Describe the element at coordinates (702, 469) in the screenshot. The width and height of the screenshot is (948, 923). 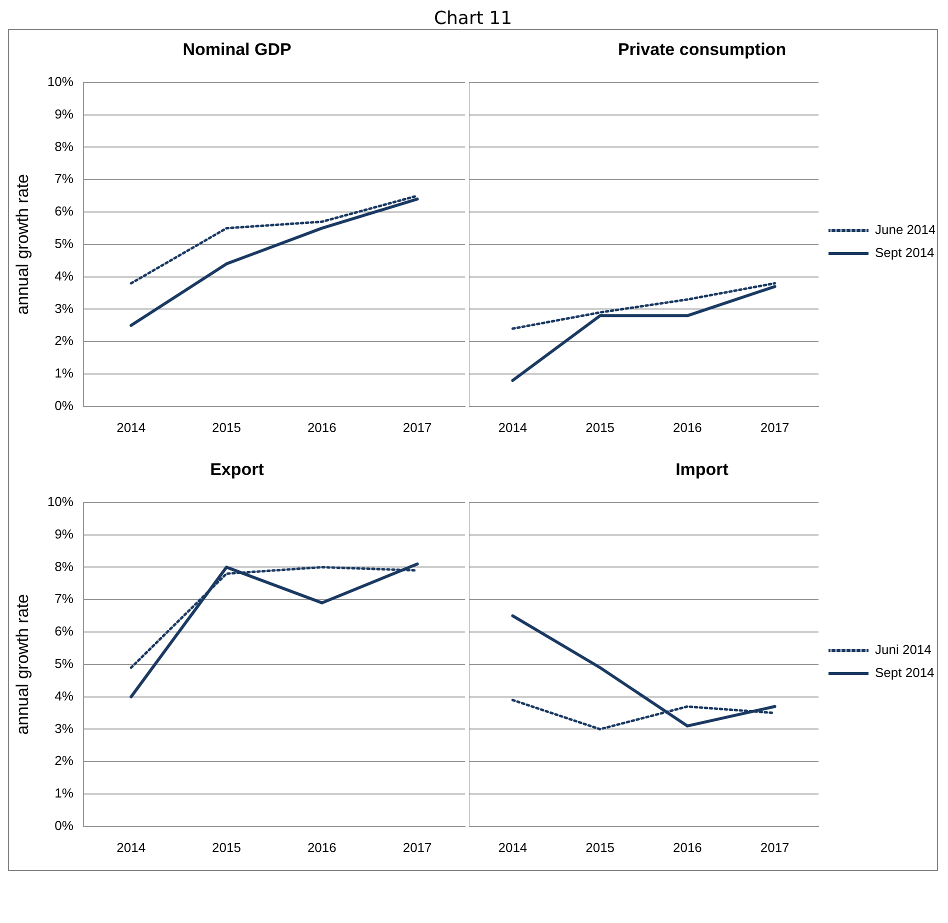
I see `chart-title: Import` at that location.